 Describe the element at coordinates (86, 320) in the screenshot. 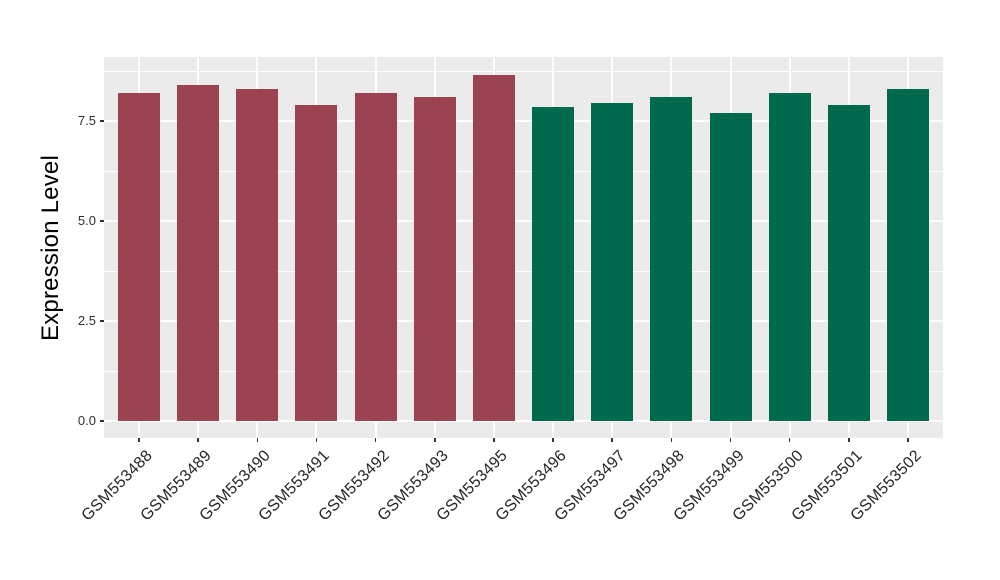

I see `y-tick-label: 2.5` at that location.